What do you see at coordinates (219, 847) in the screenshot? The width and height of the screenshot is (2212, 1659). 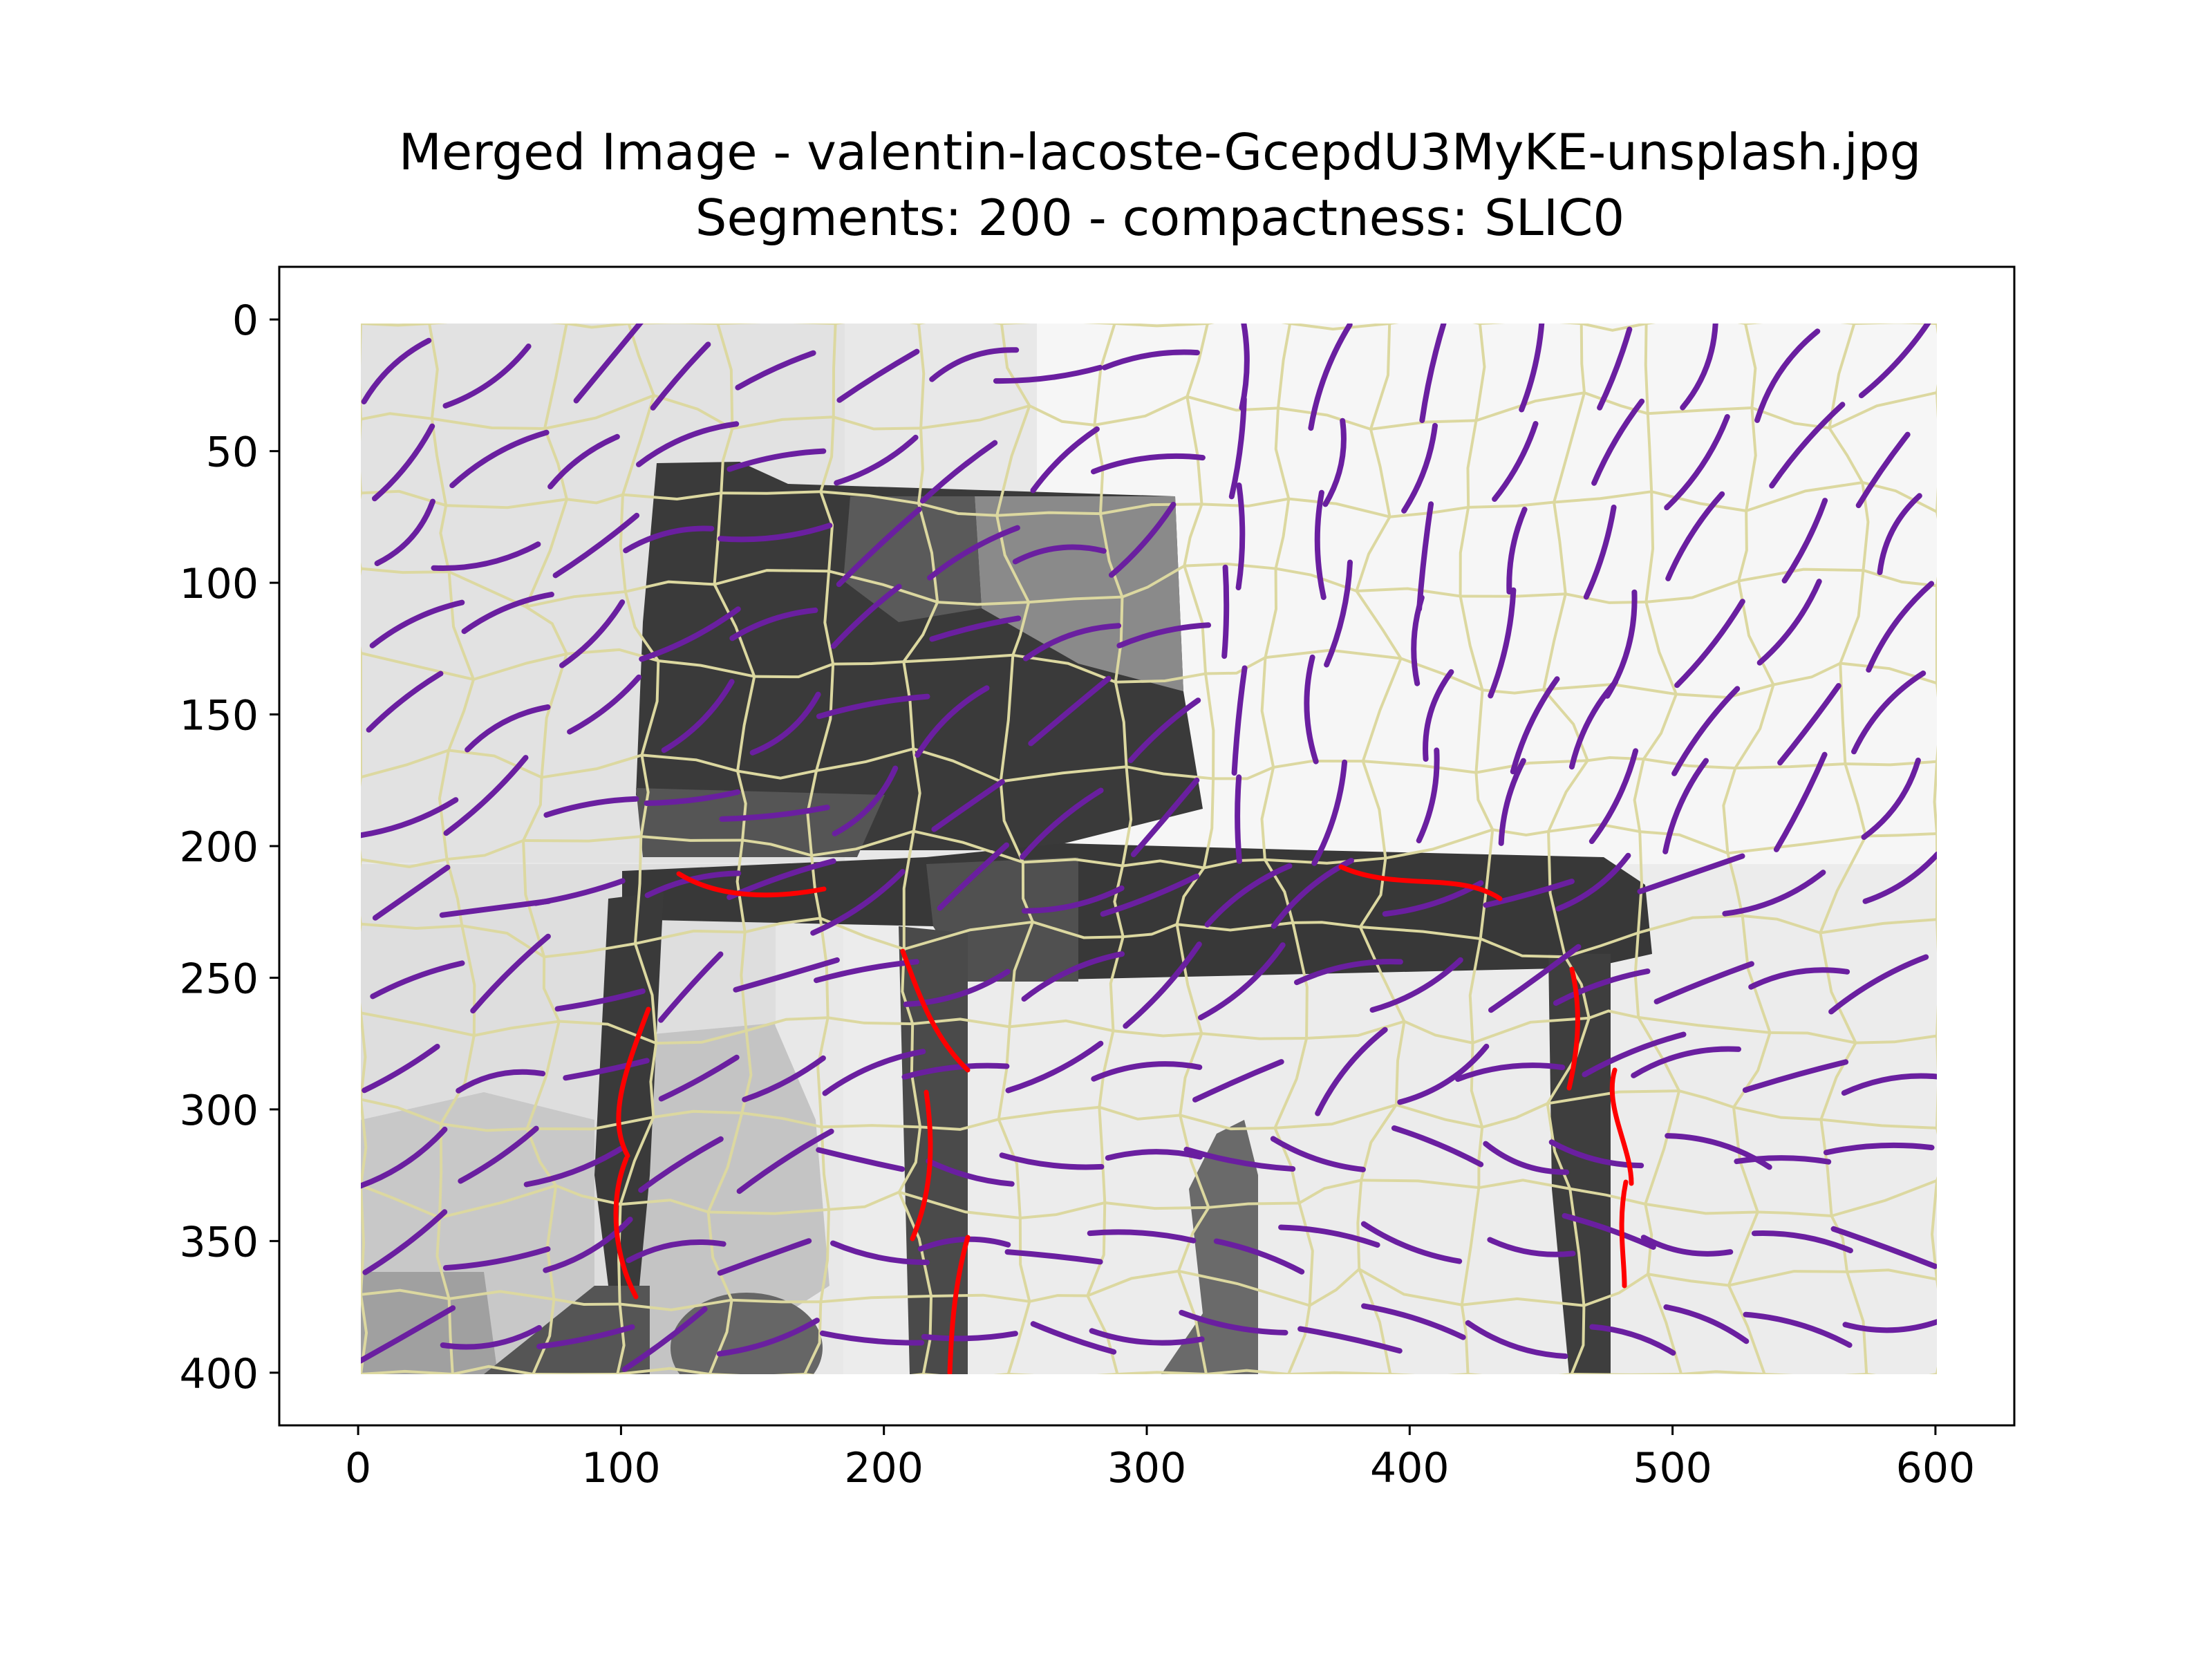 I see `y-tick-label: 200` at bounding box center [219, 847].